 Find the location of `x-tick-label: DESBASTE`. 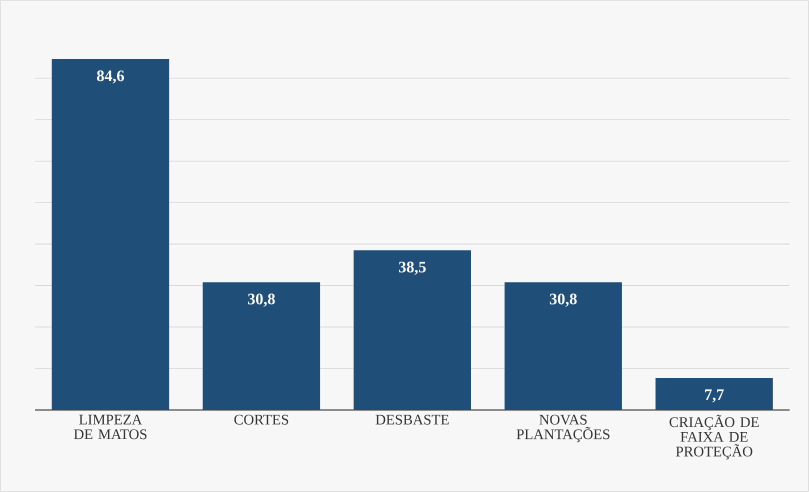

x-tick-label: DESBASTE is located at coordinates (412, 419).